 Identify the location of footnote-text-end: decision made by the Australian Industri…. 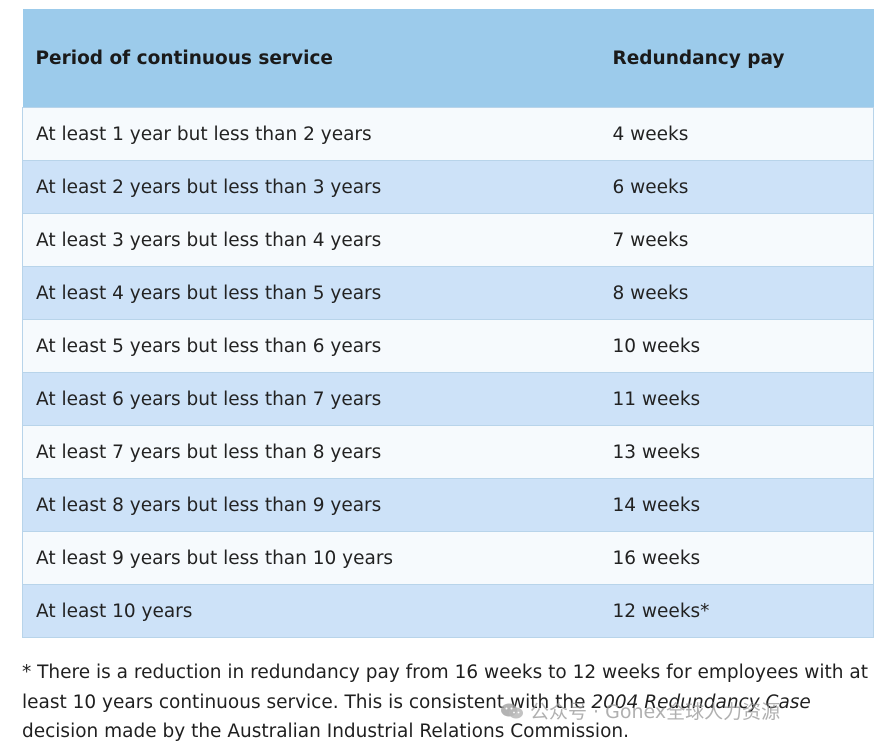
(325, 731).